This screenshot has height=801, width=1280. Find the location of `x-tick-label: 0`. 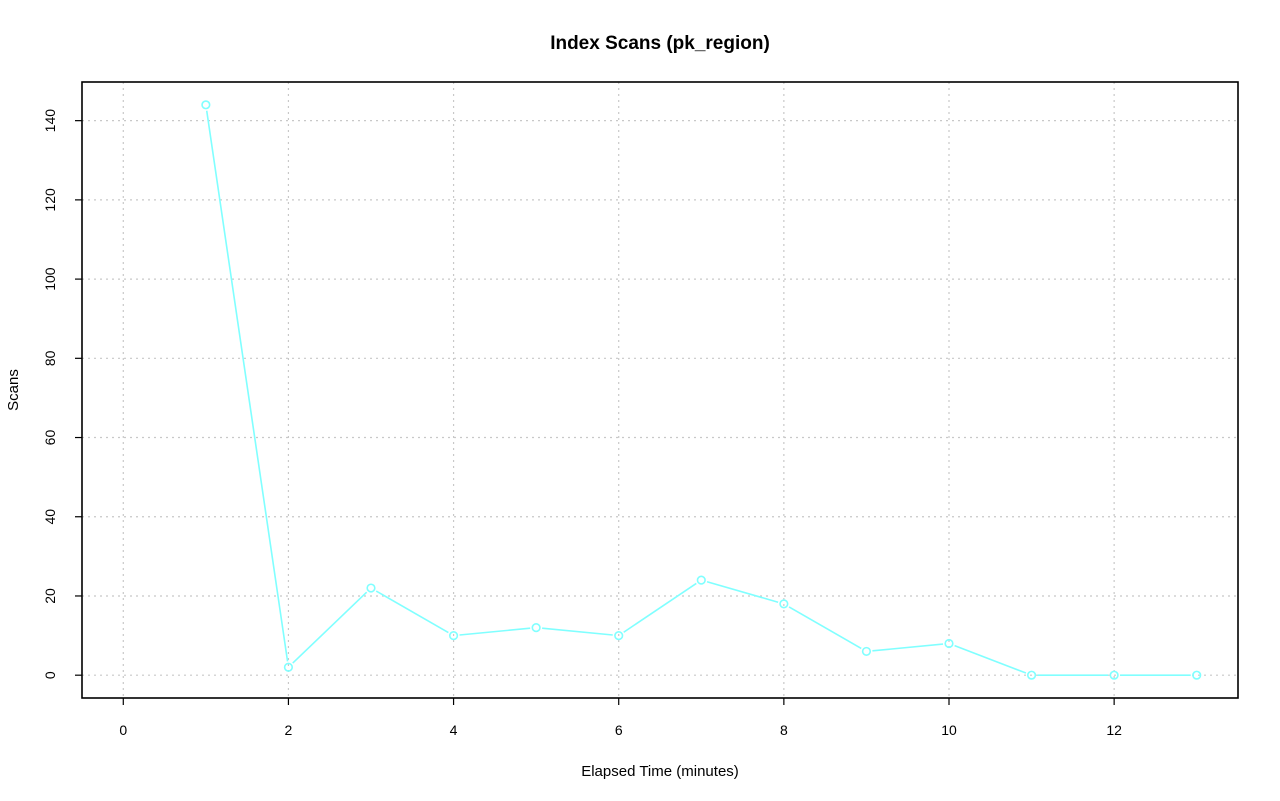

x-tick-label: 0 is located at coordinates (123, 730).